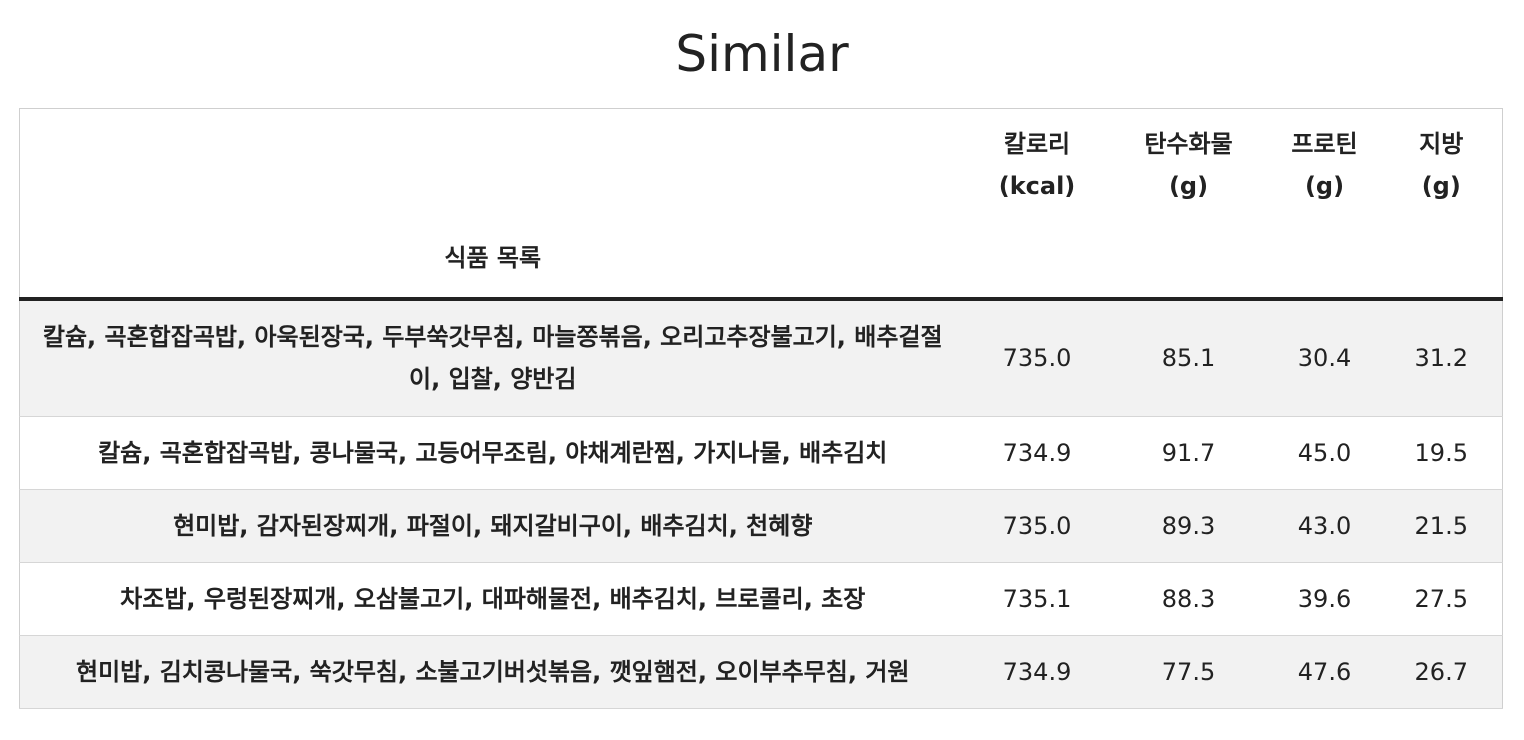  What do you see at coordinates (1441, 599) in the screenshot?
I see `fat-cell: 27.5` at bounding box center [1441, 599].